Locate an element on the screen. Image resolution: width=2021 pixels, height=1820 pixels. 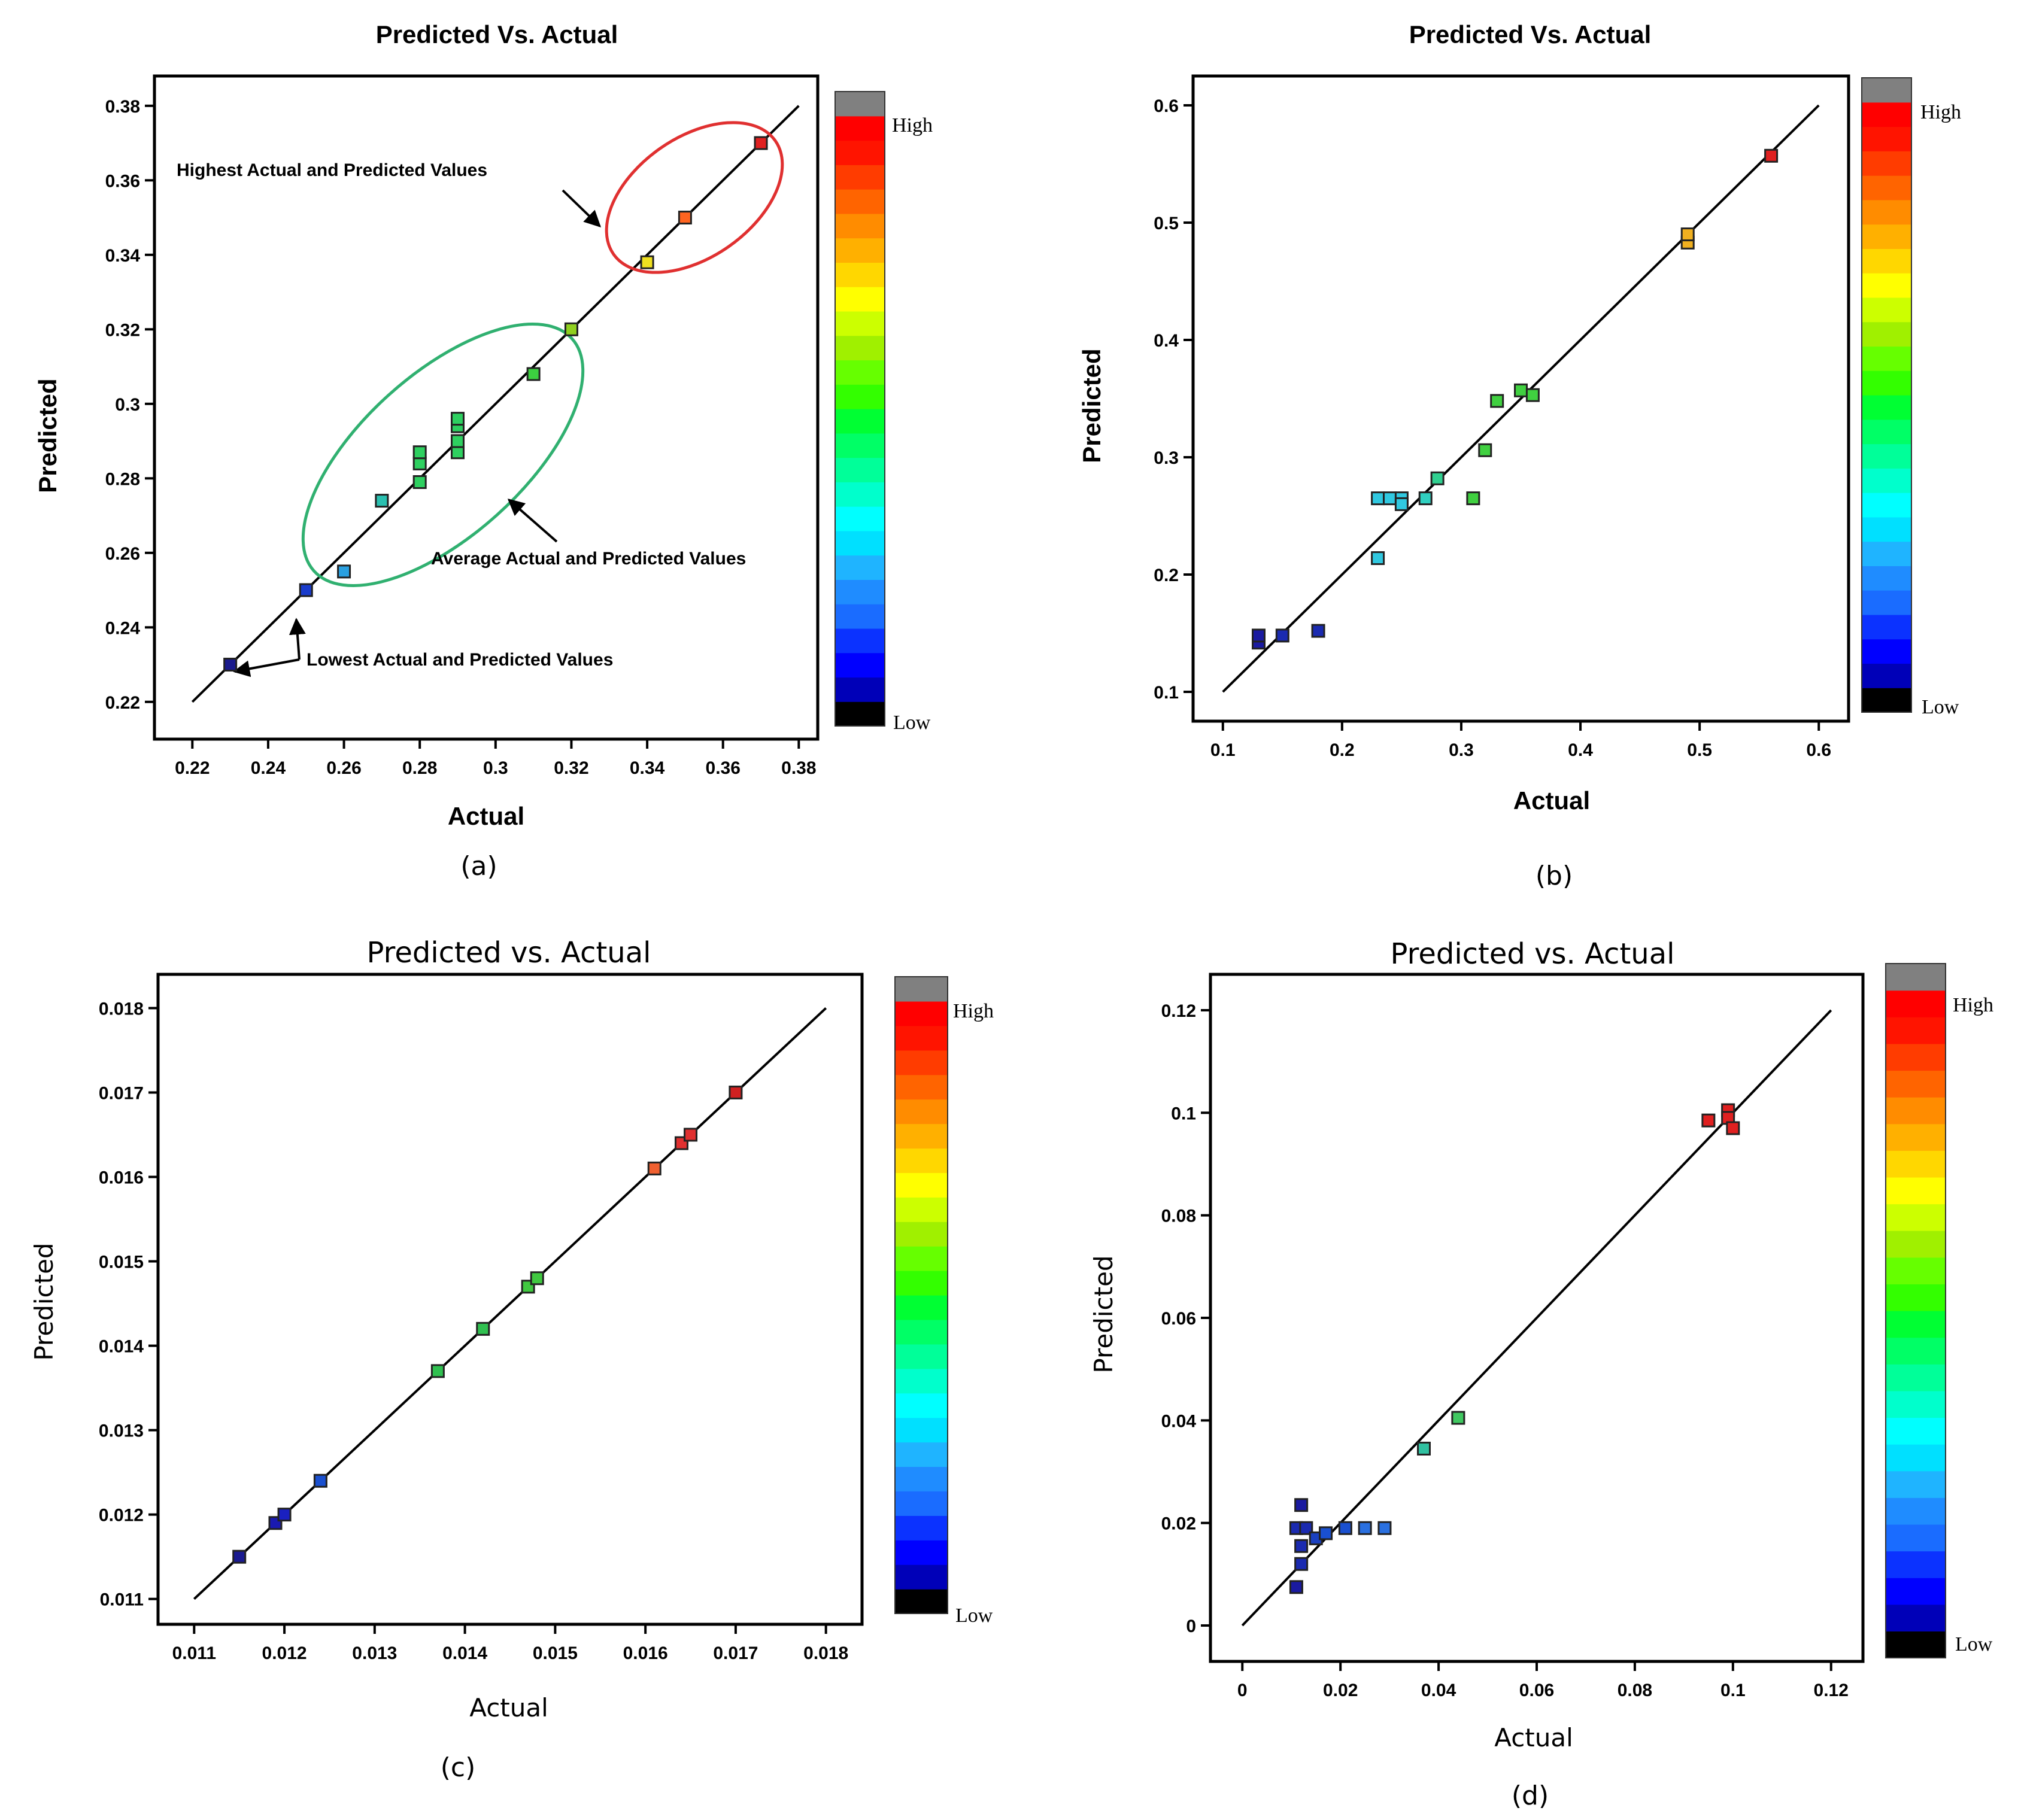
chart-a-colorbar-frame is located at coordinates (860, 409).